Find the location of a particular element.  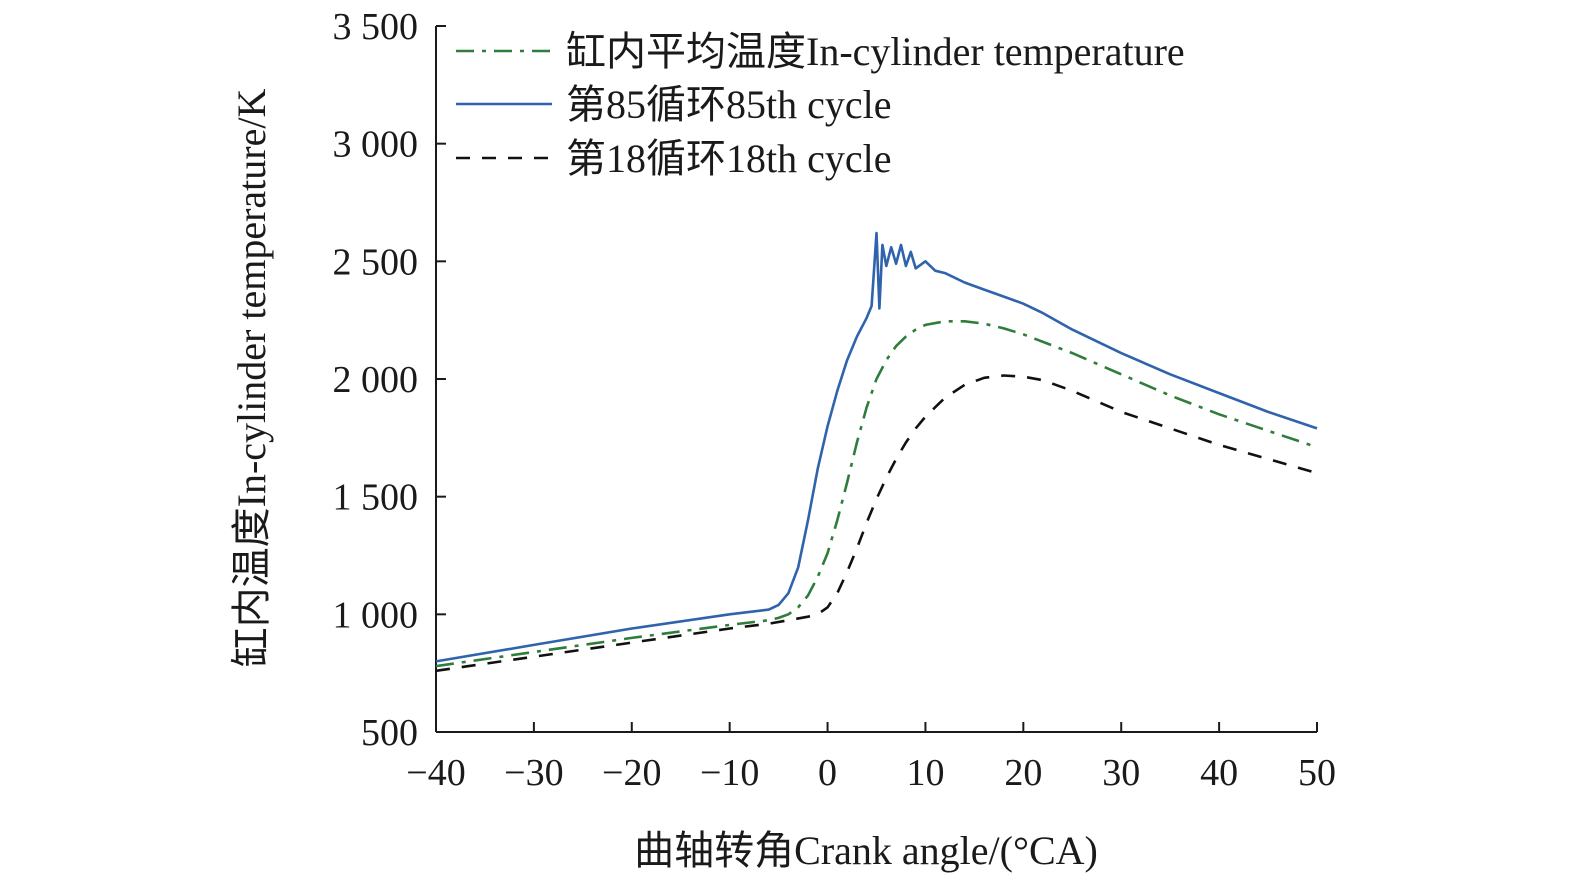

x-tick-label: 30 is located at coordinates (1121, 773).